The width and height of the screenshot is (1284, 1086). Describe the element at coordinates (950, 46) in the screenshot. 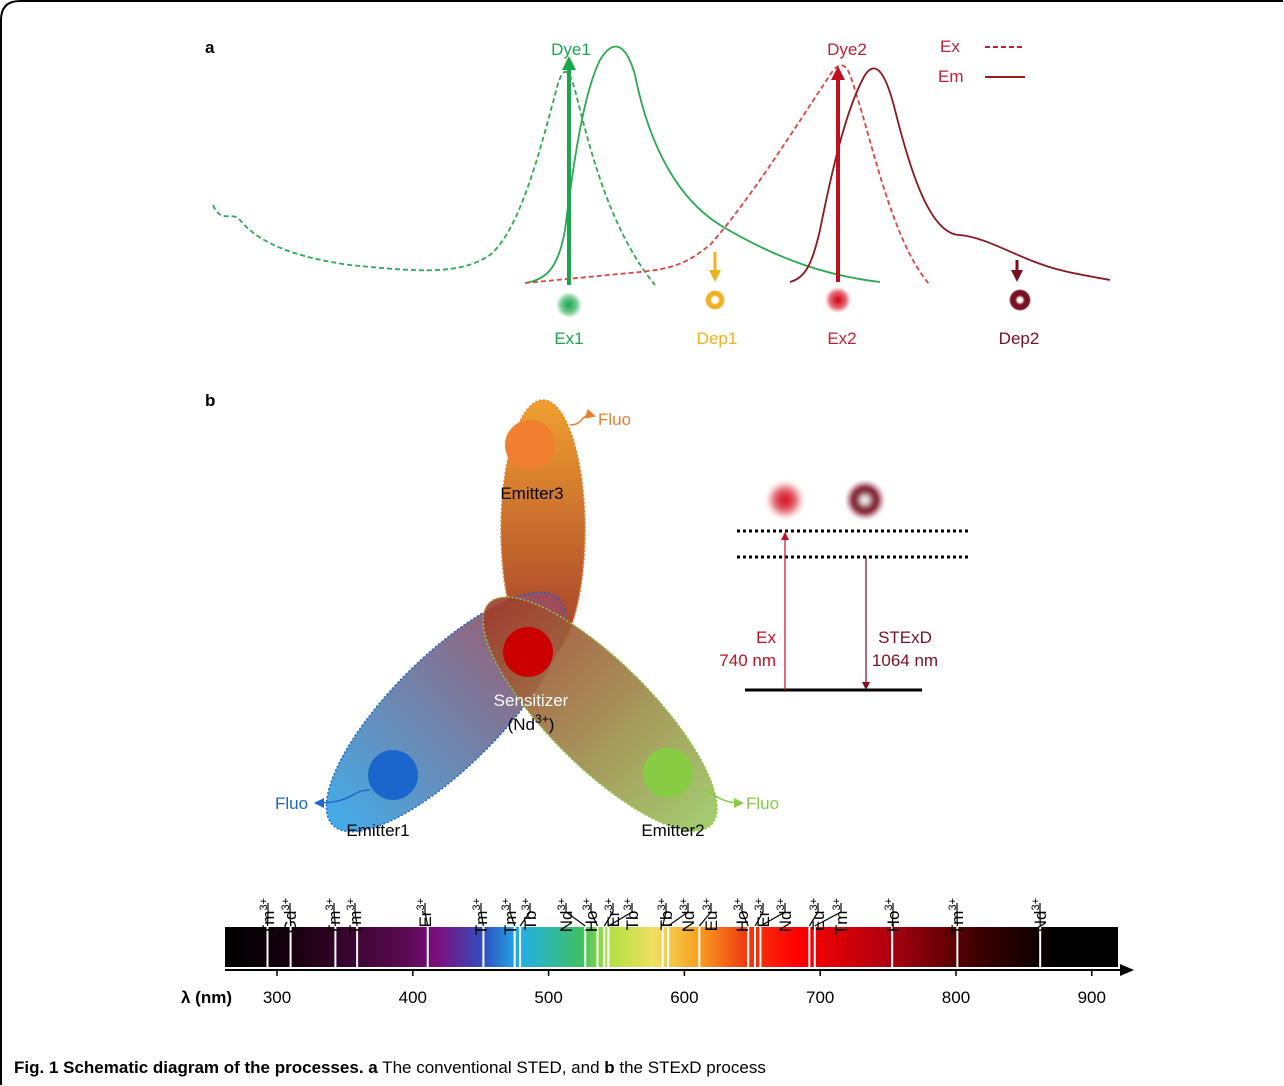

I see `legend-label: Ex` at that location.